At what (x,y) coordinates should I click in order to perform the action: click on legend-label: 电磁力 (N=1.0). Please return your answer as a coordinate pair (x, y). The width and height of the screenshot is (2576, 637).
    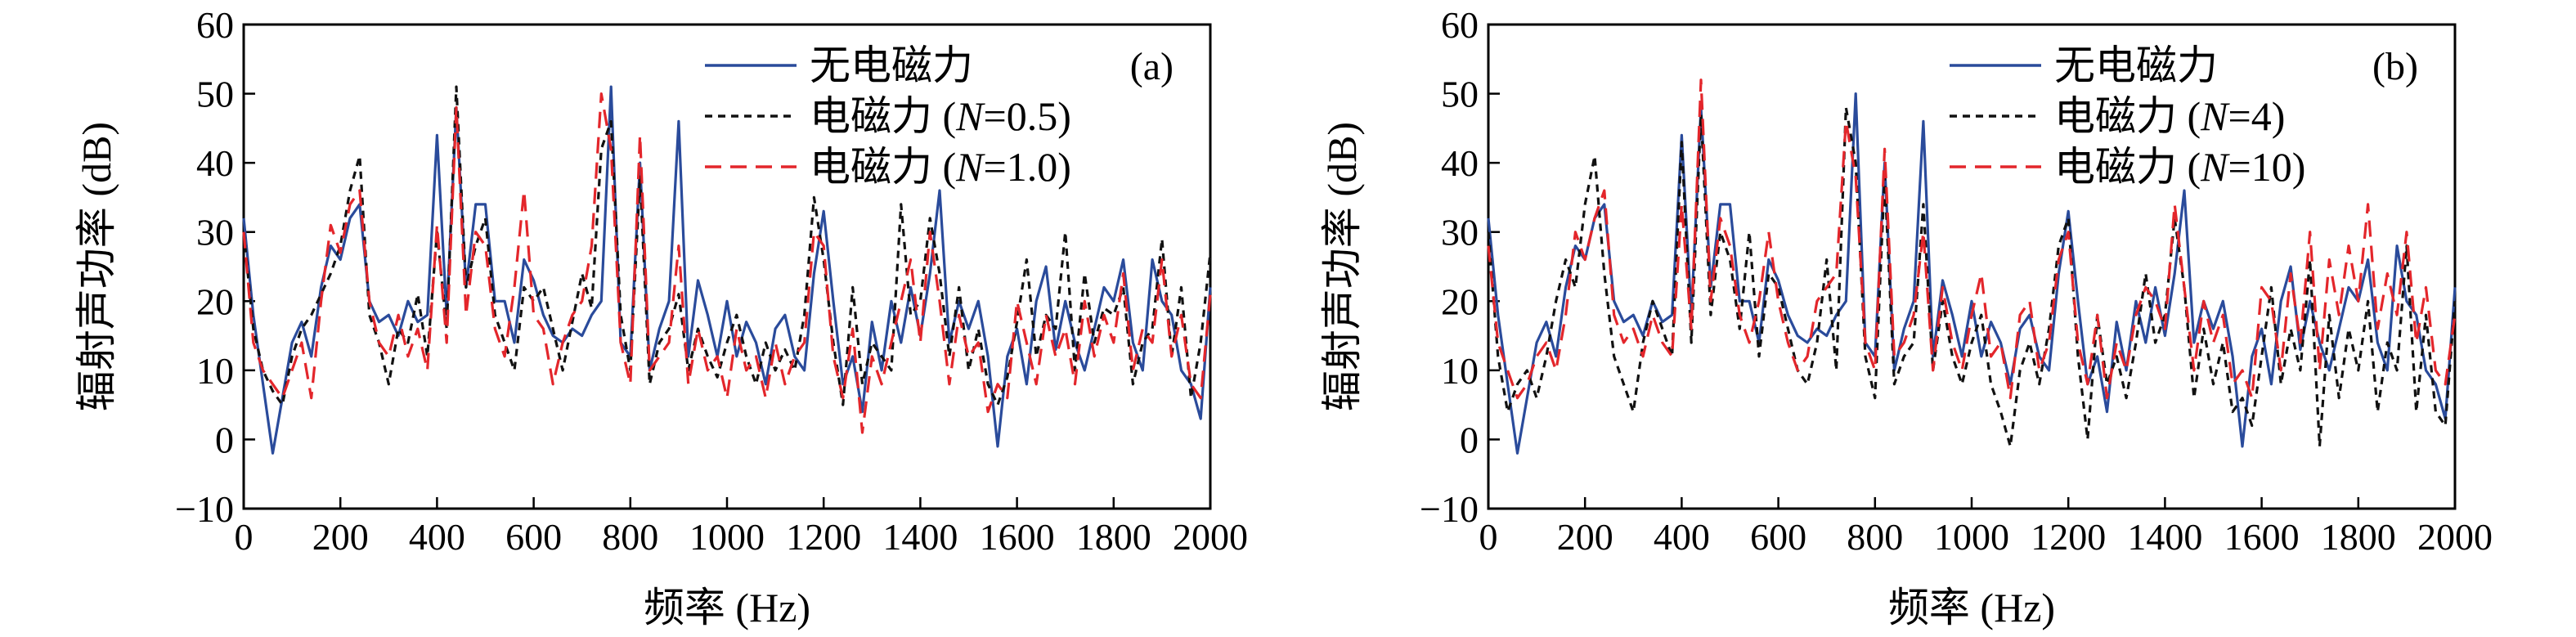
    Looking at the image, I should click on (941, 167).